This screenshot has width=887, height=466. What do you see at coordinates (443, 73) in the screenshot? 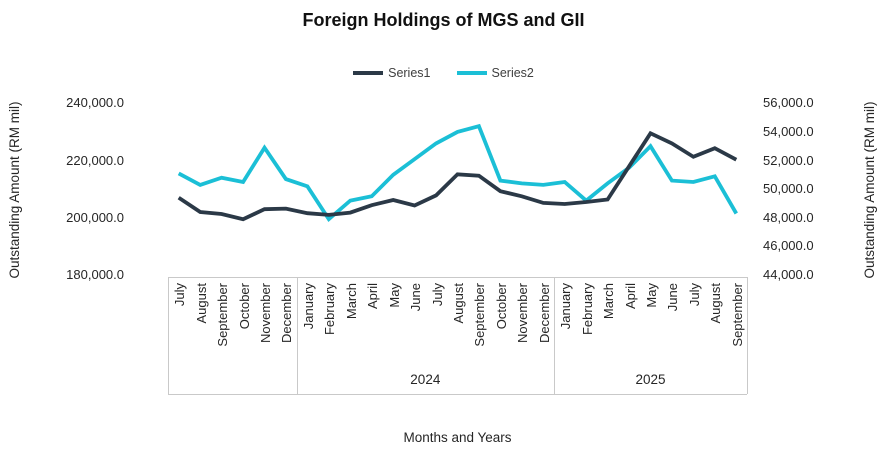
I see `chart-legend: Series1 Series2` at bounding box center [443, 73].